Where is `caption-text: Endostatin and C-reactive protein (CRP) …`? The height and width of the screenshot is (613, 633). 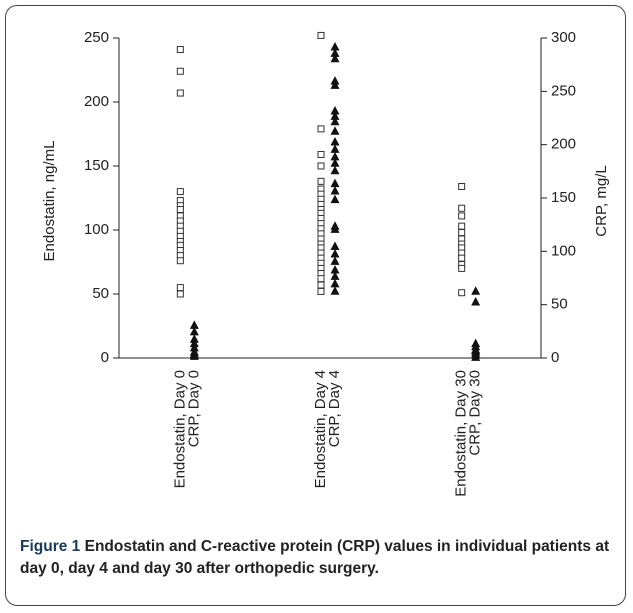 caption-text: Endostatin and C-reactive protein (CRP) … is located at coordinates (315, 557).